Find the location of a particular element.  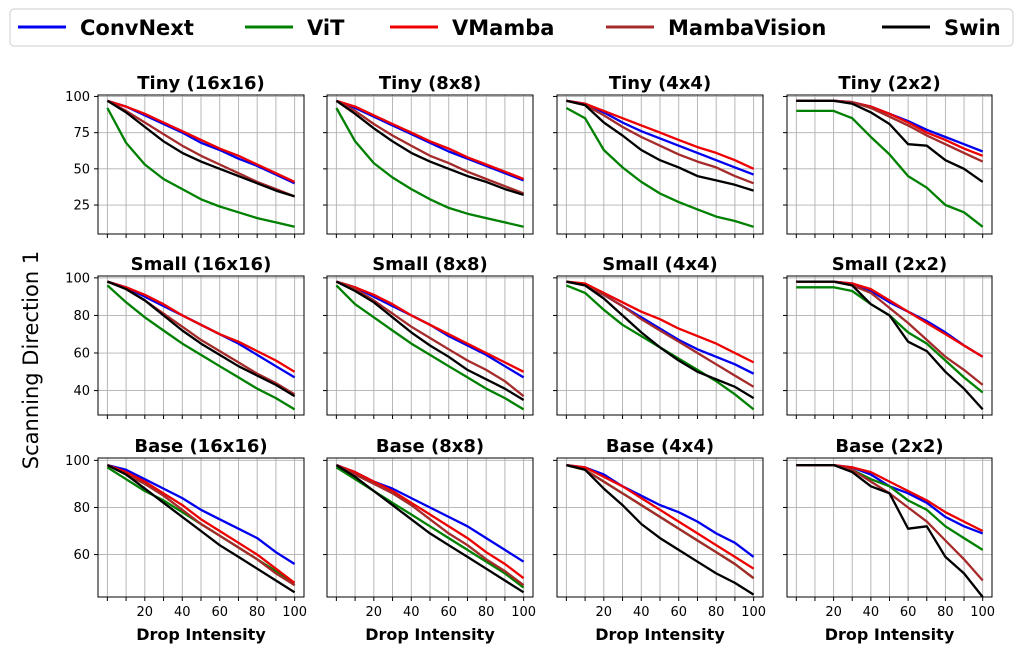

panel-base-2x2-x-tick-label-80: 80 is located at coordinates (945, 612).